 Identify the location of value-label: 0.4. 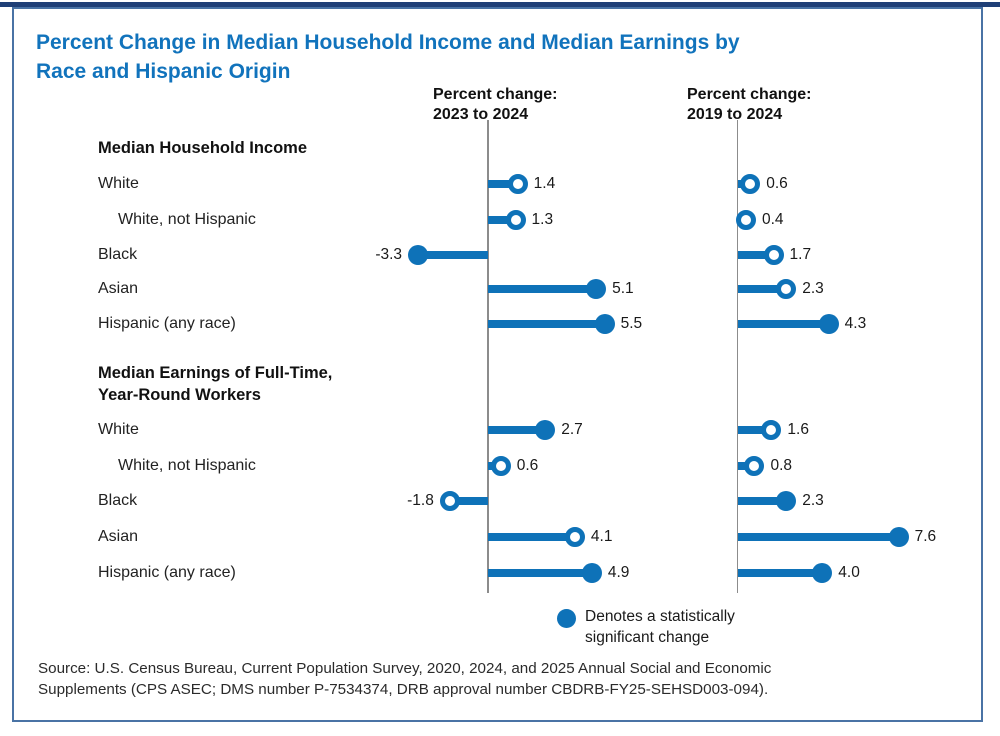
(772, 219).